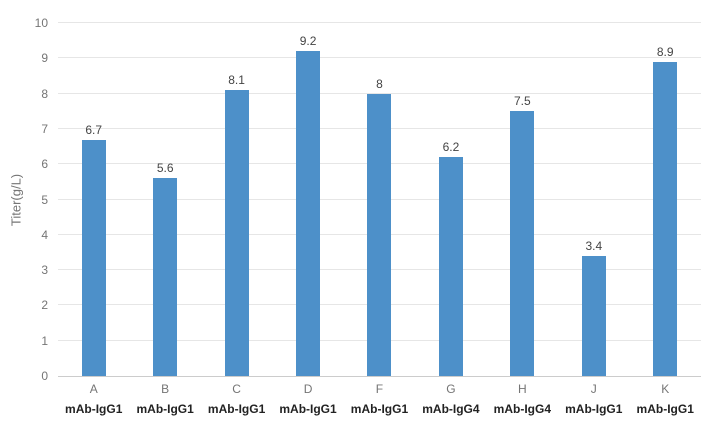 The height and width of the screenshot is (438, 719). Describe the element at coordinates (379, 83) in the screenshot. I see `bar-value-label: 8` at that location.